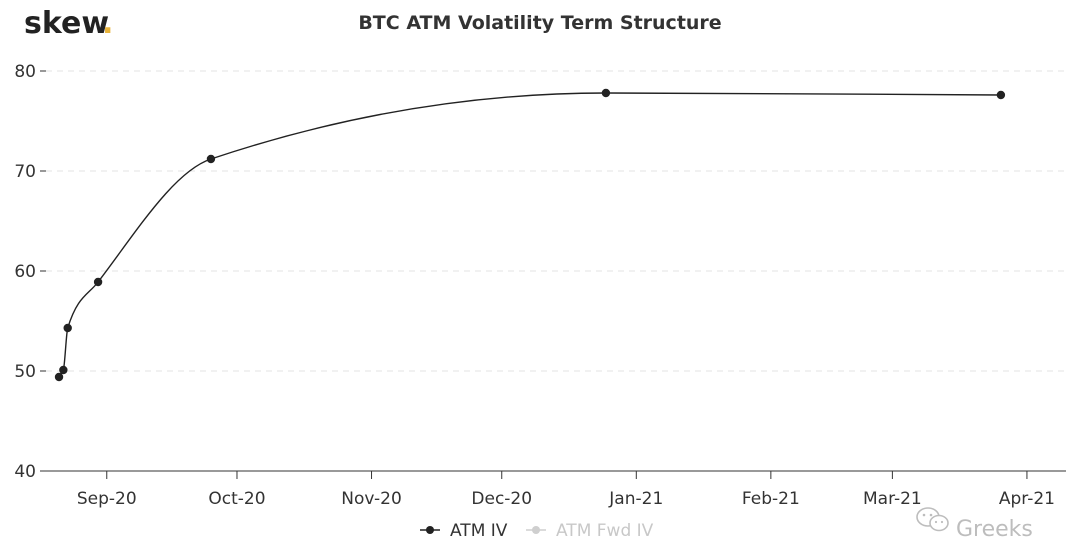 The image size is (1080, 543). I want to click on y-tick-label: 40, so click(25, 472).